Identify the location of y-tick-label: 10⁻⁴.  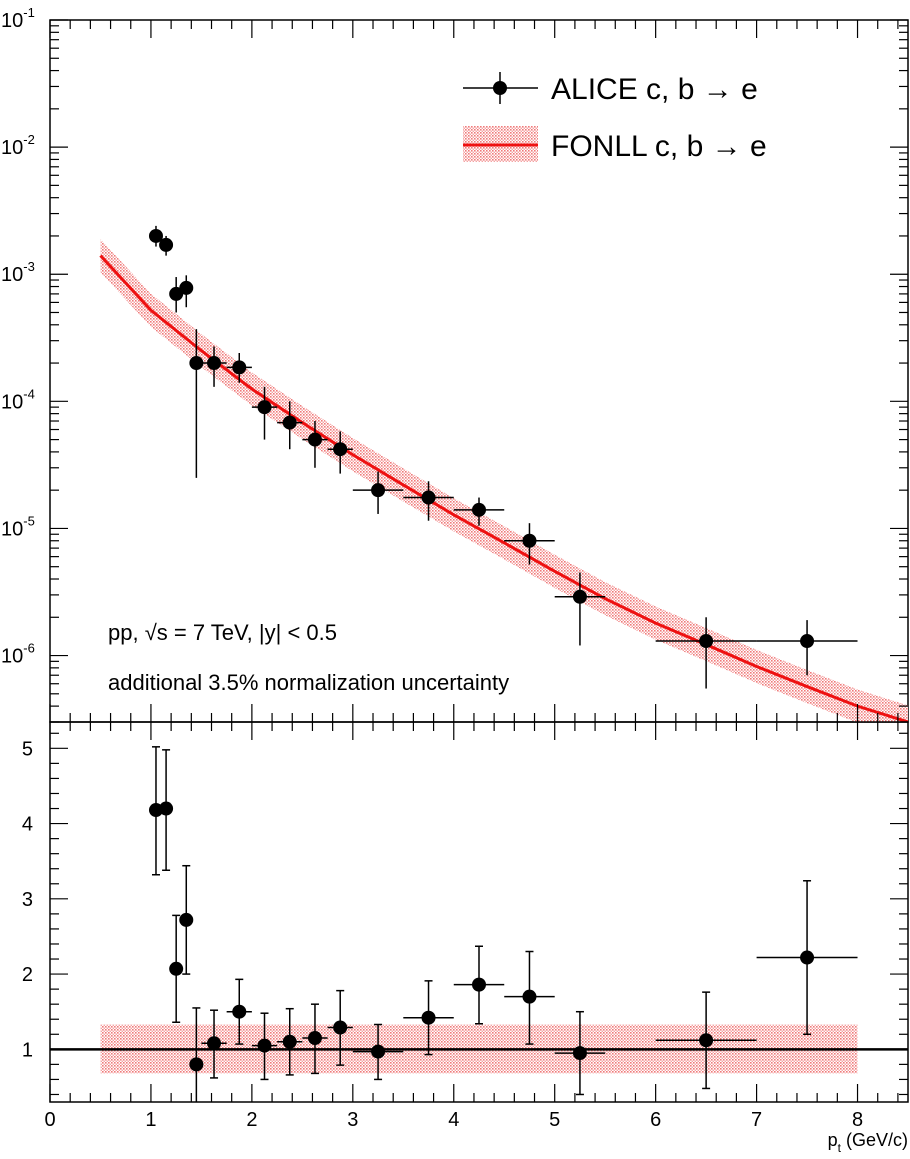
(18, 399).